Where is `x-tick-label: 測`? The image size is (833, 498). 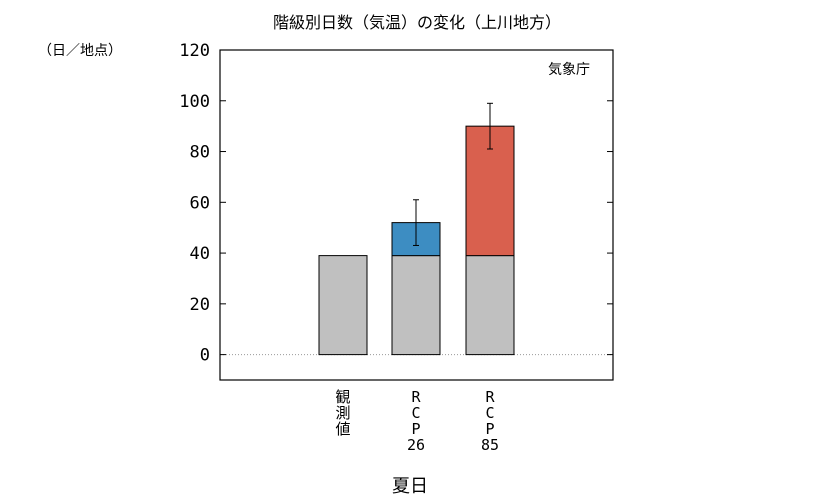
x-tick-label: 測 is located at coordinates (342, 413).